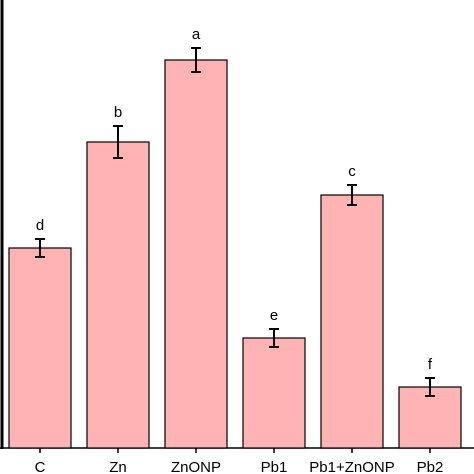 This screenshot has width=474, height=474. What do you see at coordinates (274, 315) in the screenshot?
I see `significance-letter: e` at bounding box center [274, 315].